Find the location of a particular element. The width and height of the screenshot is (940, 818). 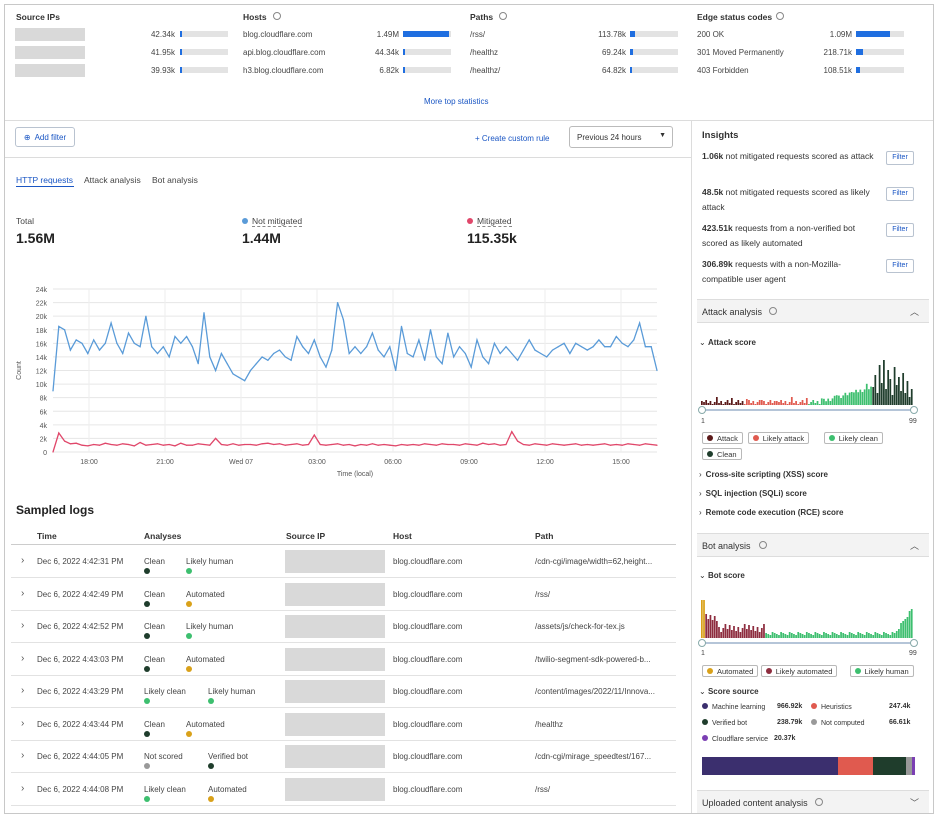

y-tick-label: 24k is located at coordinates (42, 290).